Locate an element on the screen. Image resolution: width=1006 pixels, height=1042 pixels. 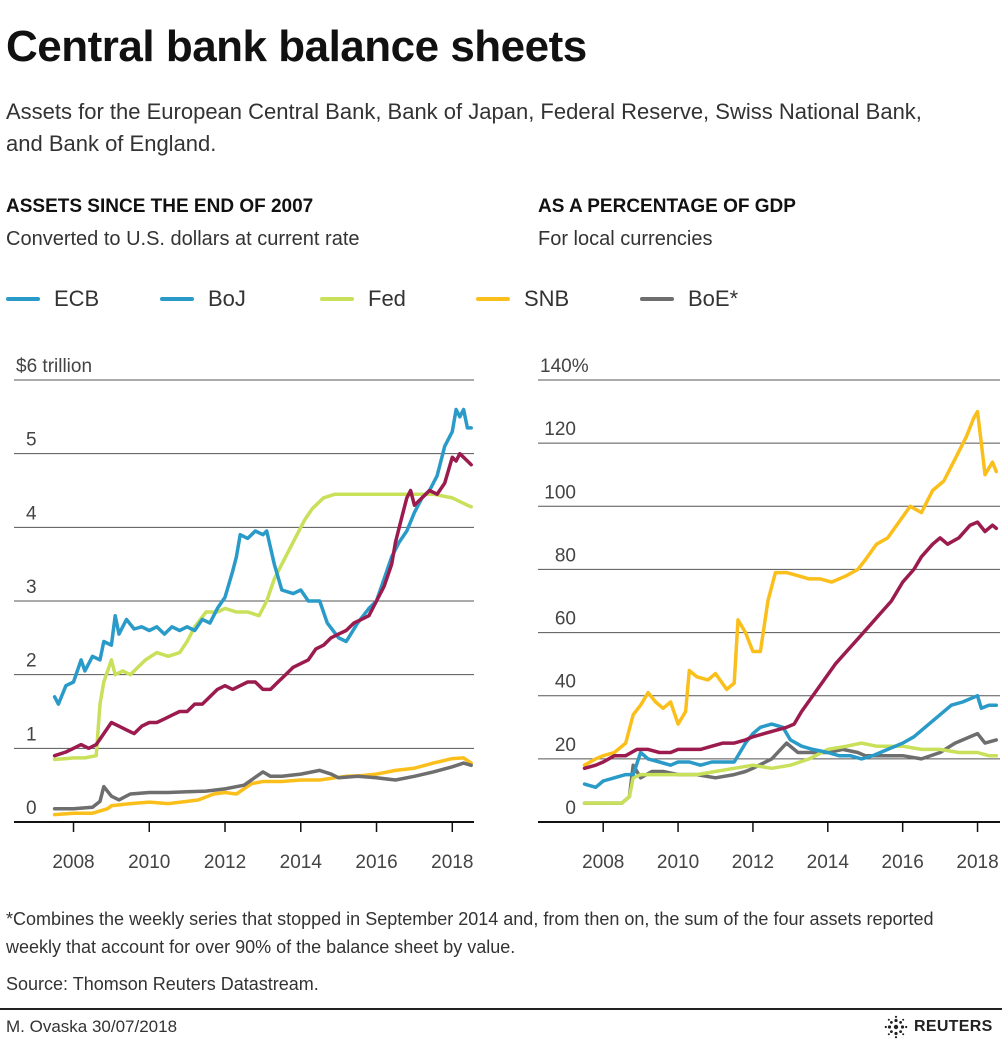
chart0-x-tick-label: 2008 is located at coordinates (73, 862).